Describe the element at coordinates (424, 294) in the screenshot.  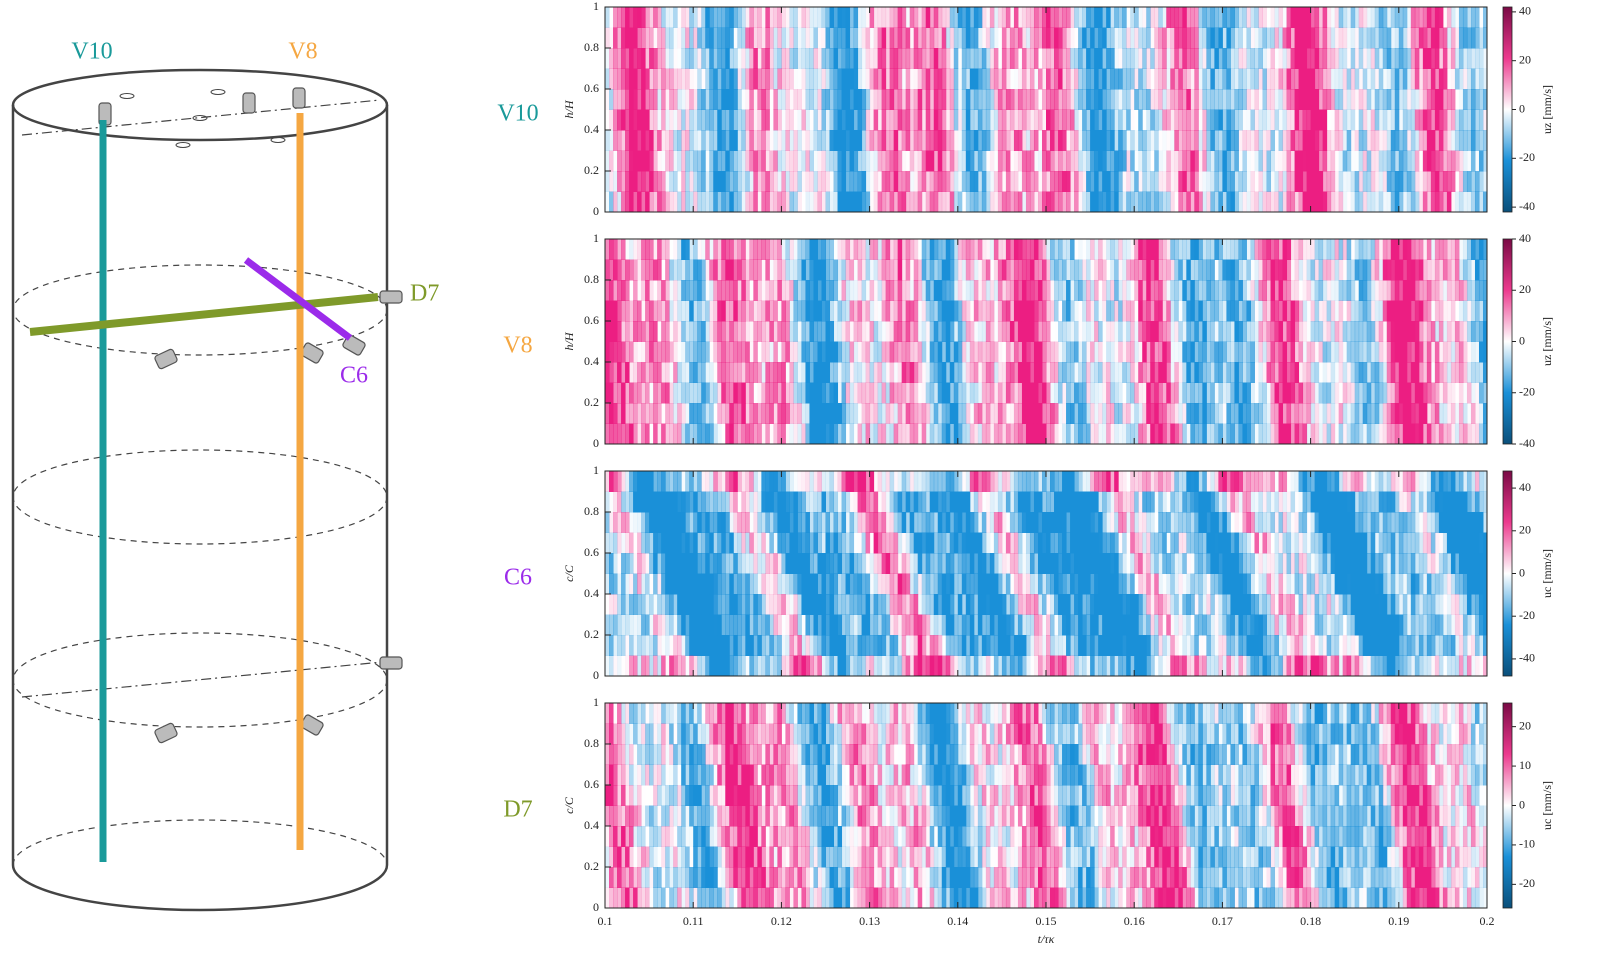
I see `rod-label: D7` at that location.